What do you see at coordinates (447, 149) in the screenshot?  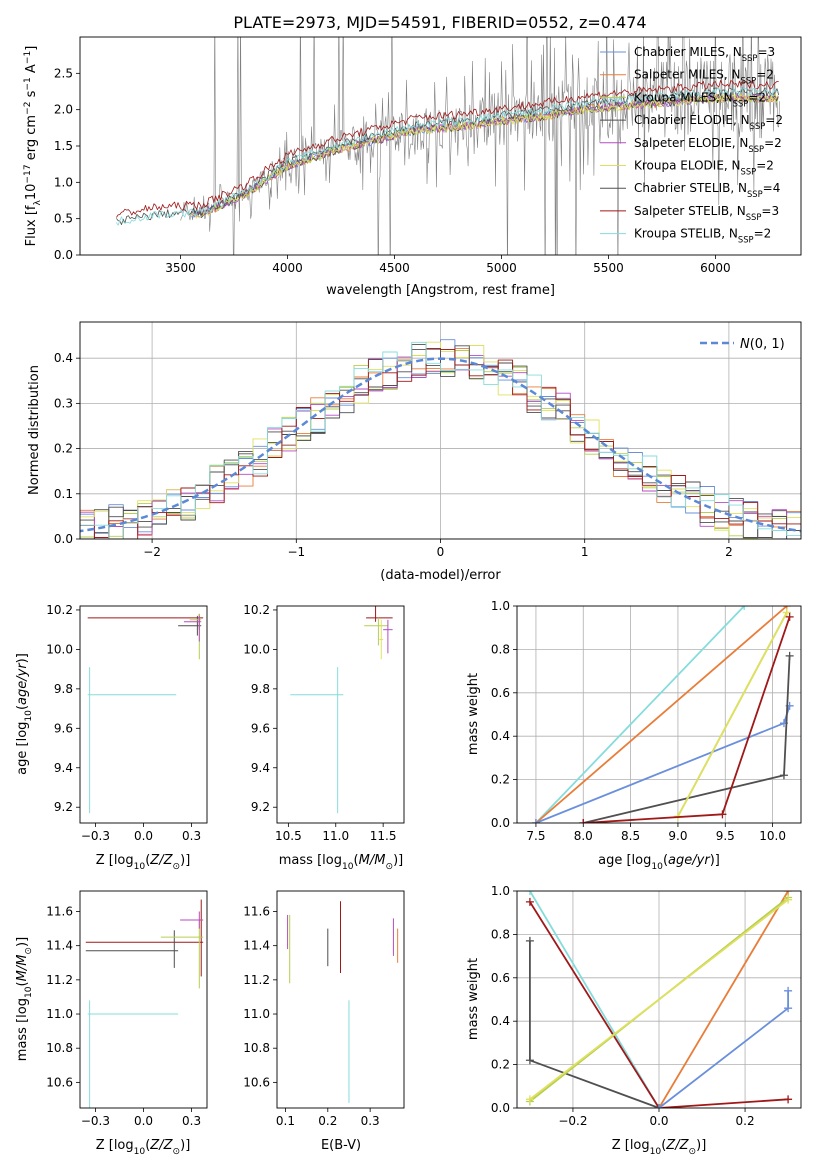 I see `model-spectrum-salpeter_stelib` at bounding box center [447, 149].